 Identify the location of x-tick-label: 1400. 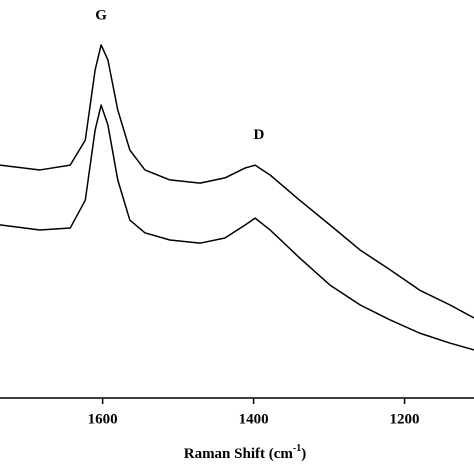
(254, 419).